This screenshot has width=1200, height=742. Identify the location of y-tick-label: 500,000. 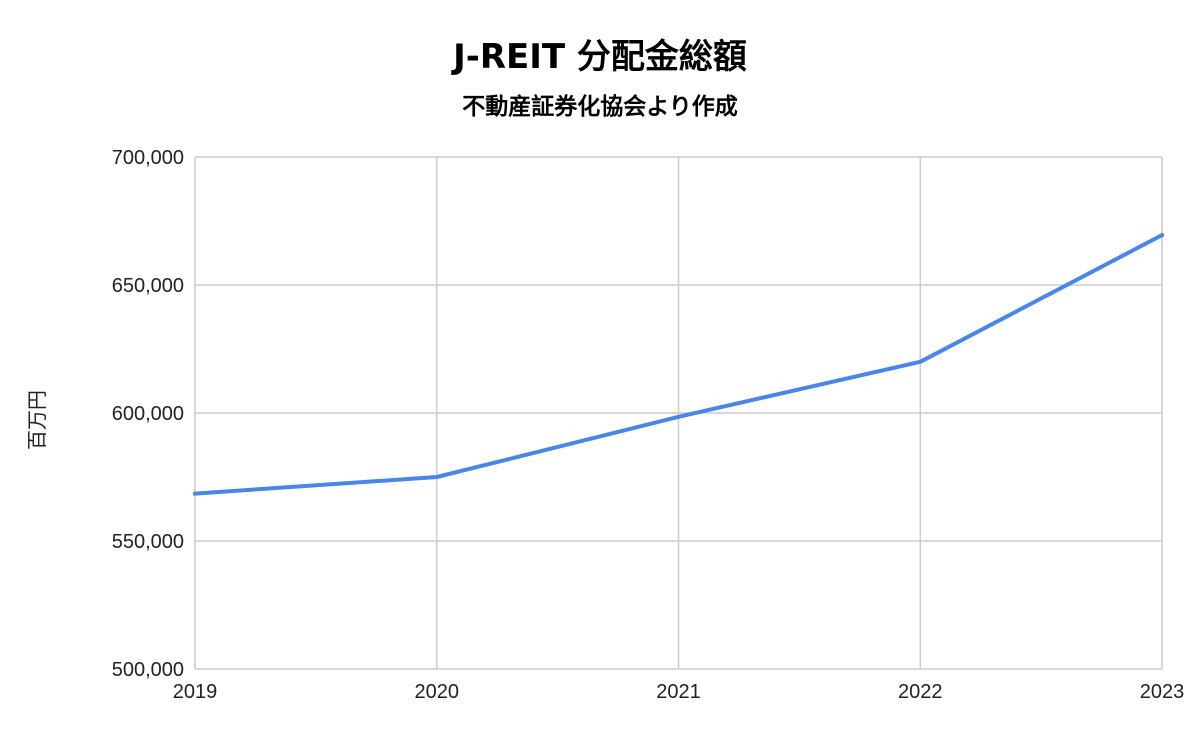
(148, 670).